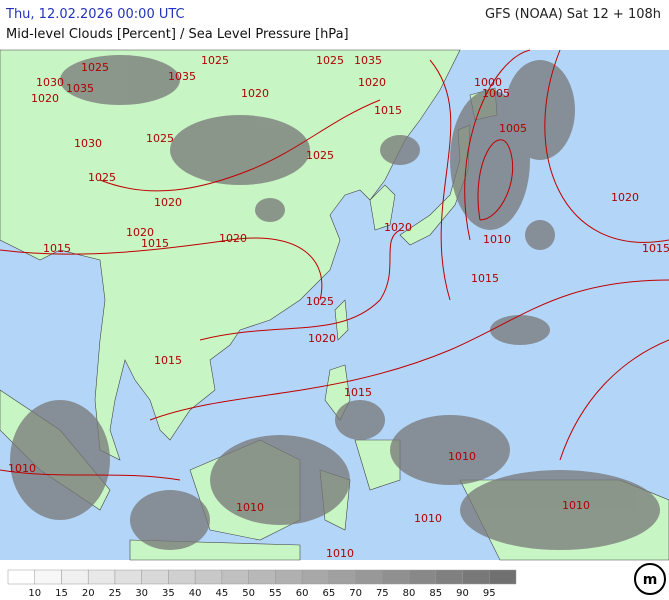  Describe the element at coordinates (168, 593) in the screenshot. I see `legend-label: 35` at that location.